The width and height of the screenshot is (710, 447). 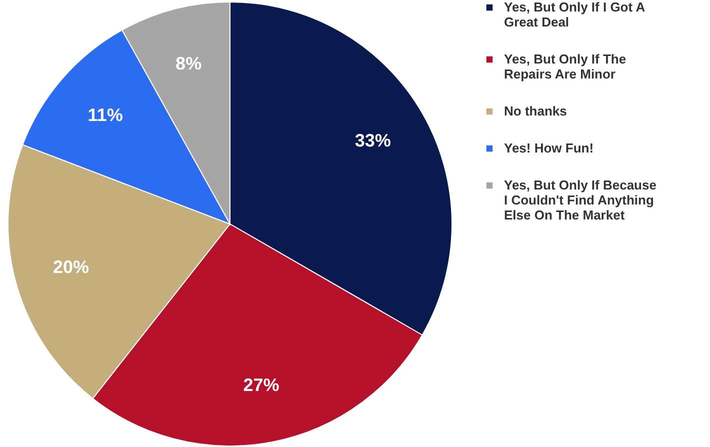 I want to click on data-label: 20%, so click(x=70, y=266).